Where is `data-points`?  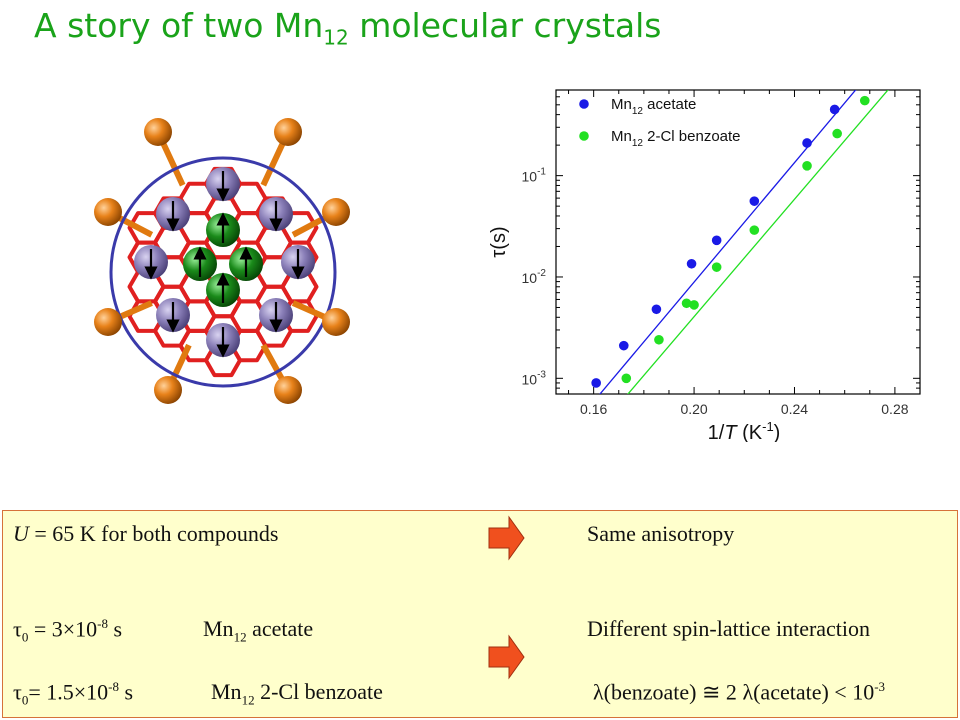 data-points is located at coordinates (730, 241).